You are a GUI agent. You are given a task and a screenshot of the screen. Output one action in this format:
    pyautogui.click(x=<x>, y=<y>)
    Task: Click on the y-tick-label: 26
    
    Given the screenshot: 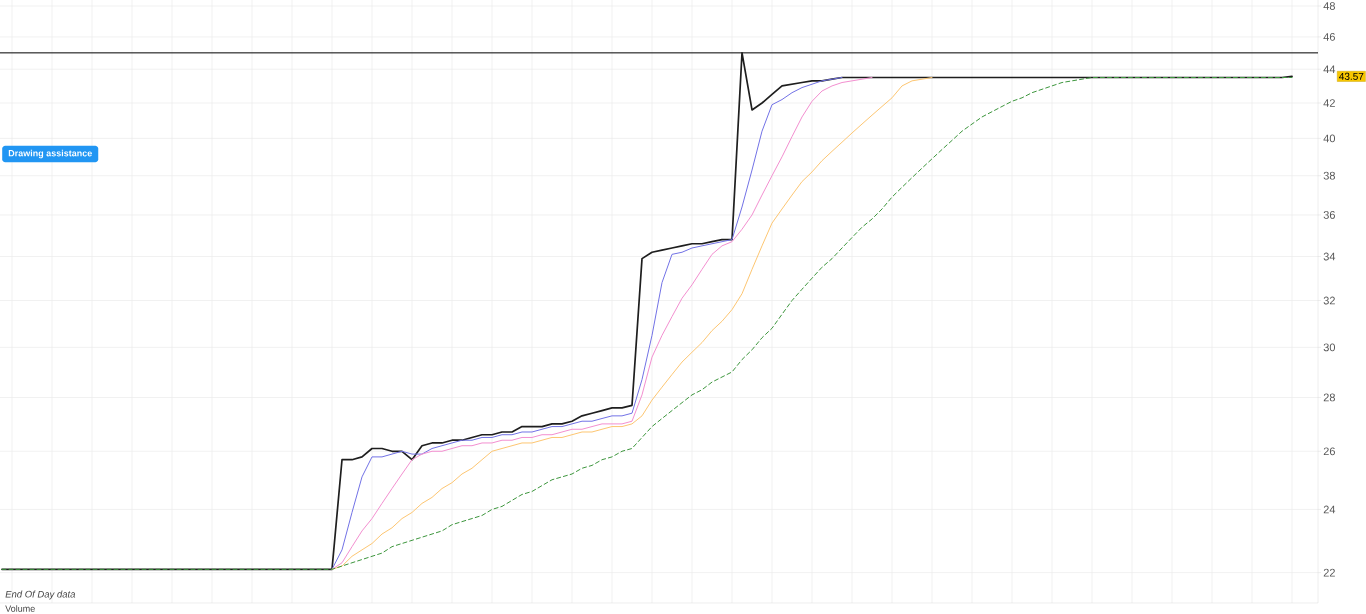 What is the action you would take?
    pyautogui.click(x=1329, y=451)
    